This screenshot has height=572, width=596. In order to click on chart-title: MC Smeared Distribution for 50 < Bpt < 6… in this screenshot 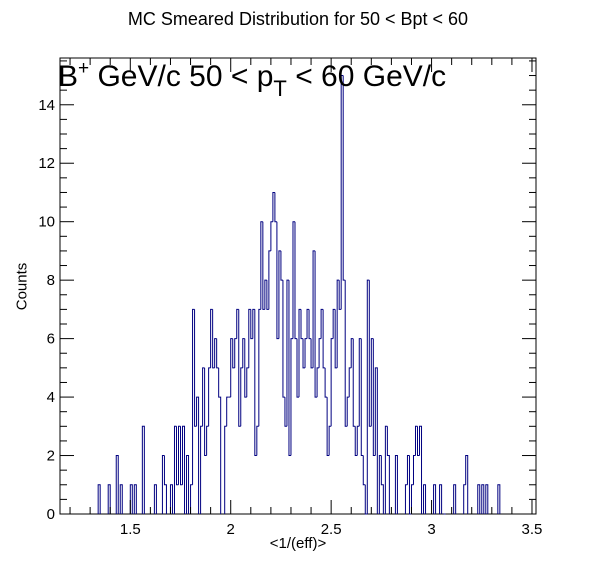, I will do `click(298, 19)`.